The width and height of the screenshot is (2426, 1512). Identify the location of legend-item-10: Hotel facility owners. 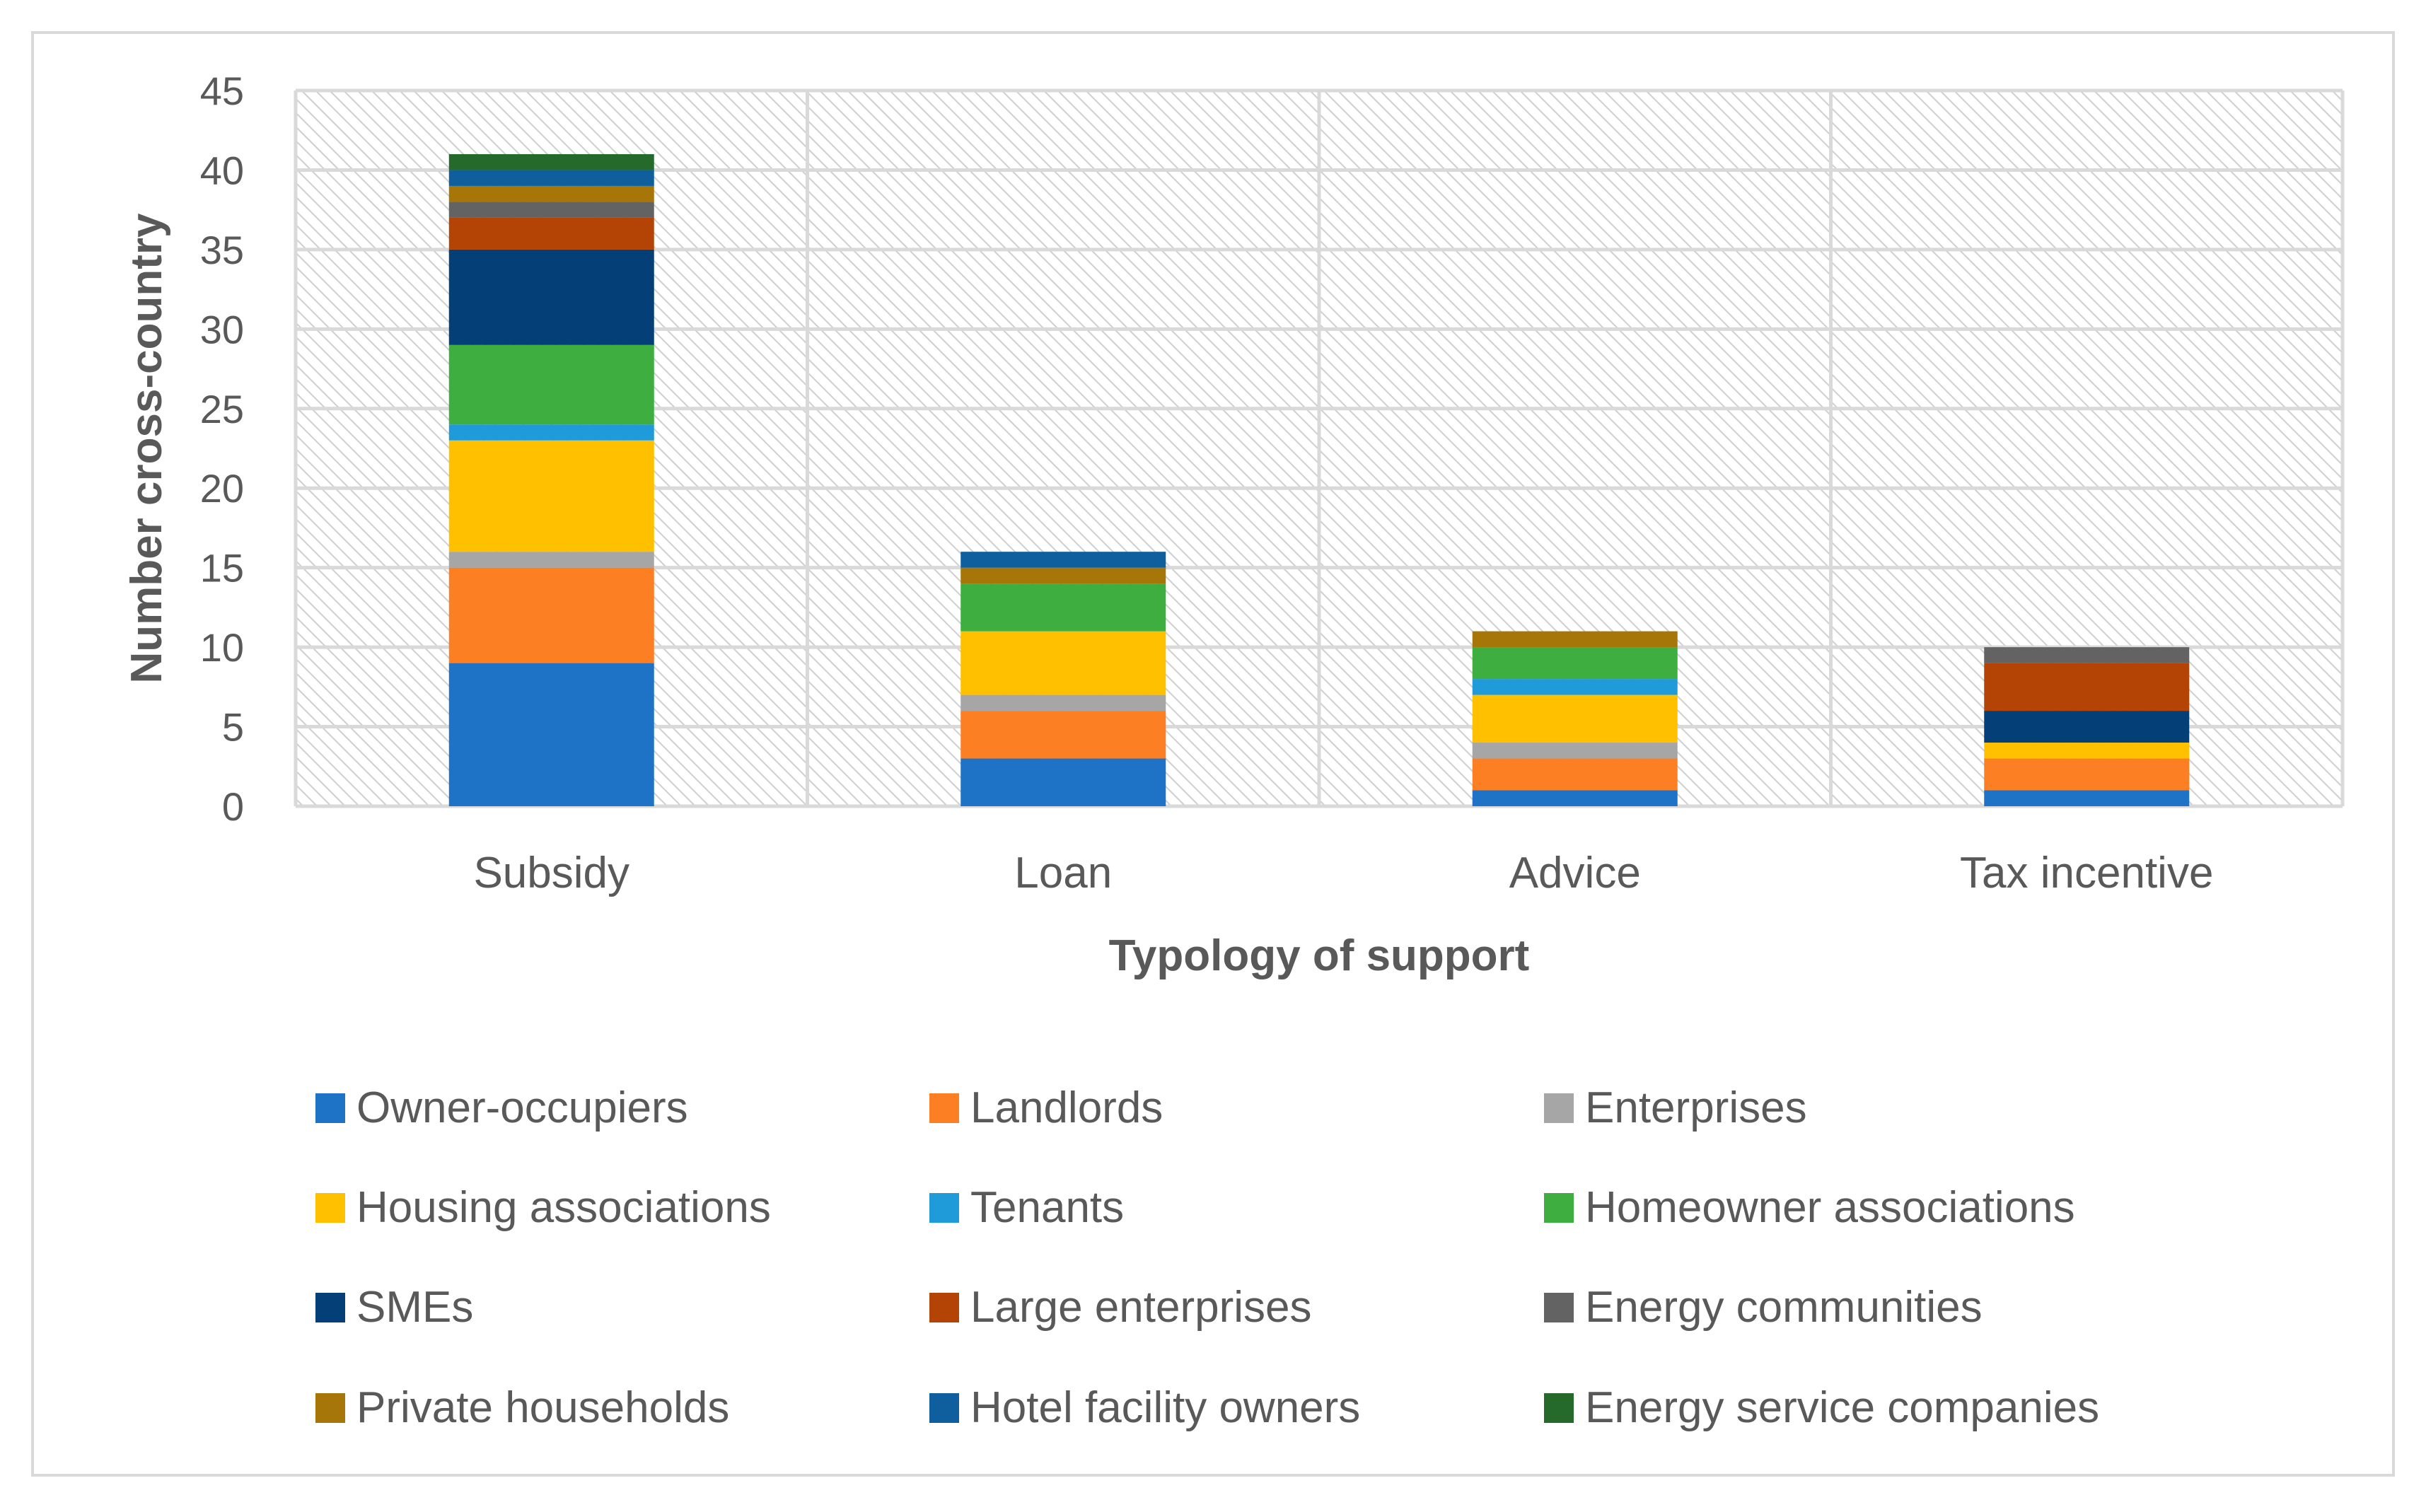
(1144, 1407).